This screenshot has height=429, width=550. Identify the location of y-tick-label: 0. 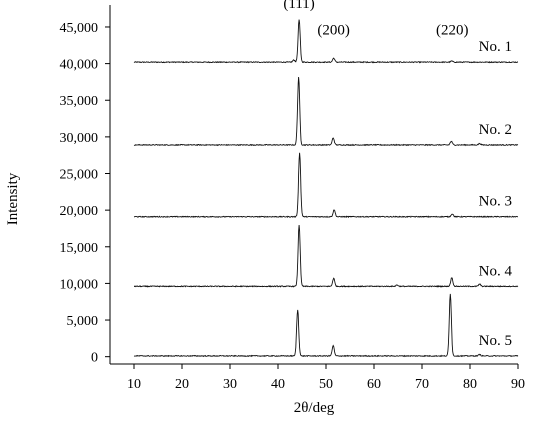
(94, 358).